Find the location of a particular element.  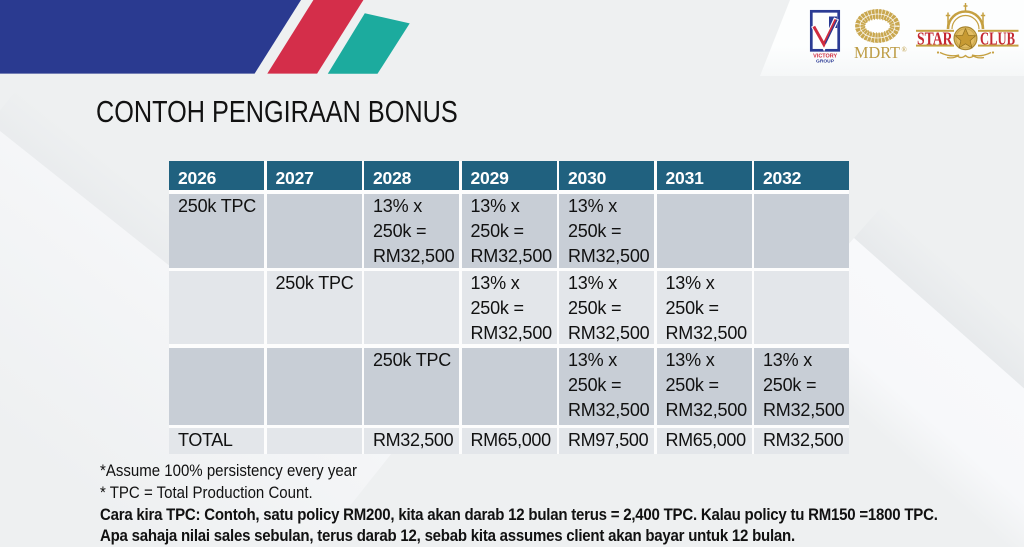

svg-text: VICTORY is located at coordinates (825, 56).